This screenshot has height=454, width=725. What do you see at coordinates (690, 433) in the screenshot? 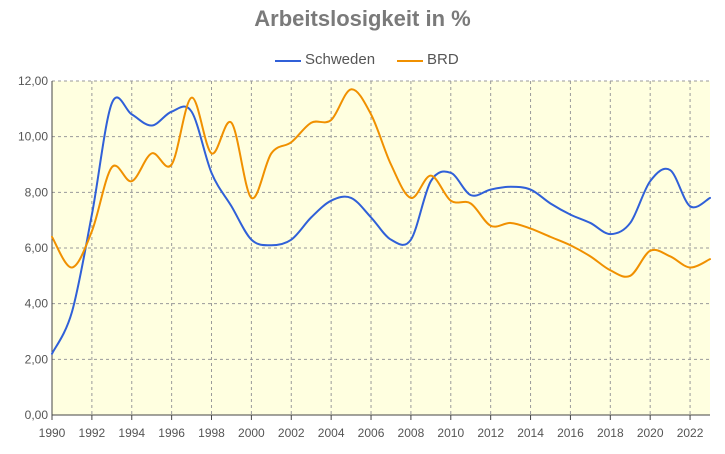
I see `x-tick-label: 2022` at bounding box center [690, 433].